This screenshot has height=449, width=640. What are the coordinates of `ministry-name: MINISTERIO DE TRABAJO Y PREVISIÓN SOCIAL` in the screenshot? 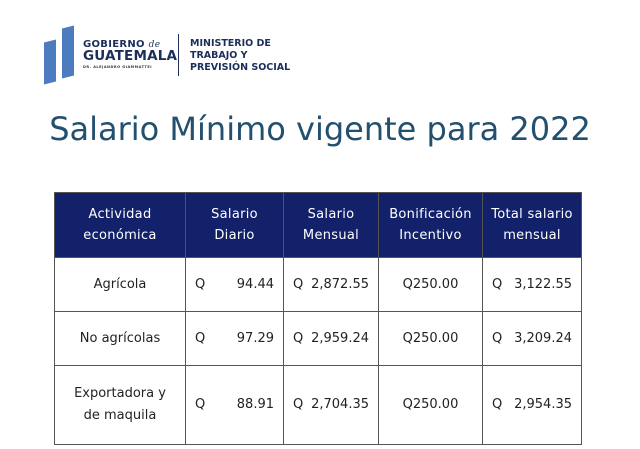 It's located at (240, 56).